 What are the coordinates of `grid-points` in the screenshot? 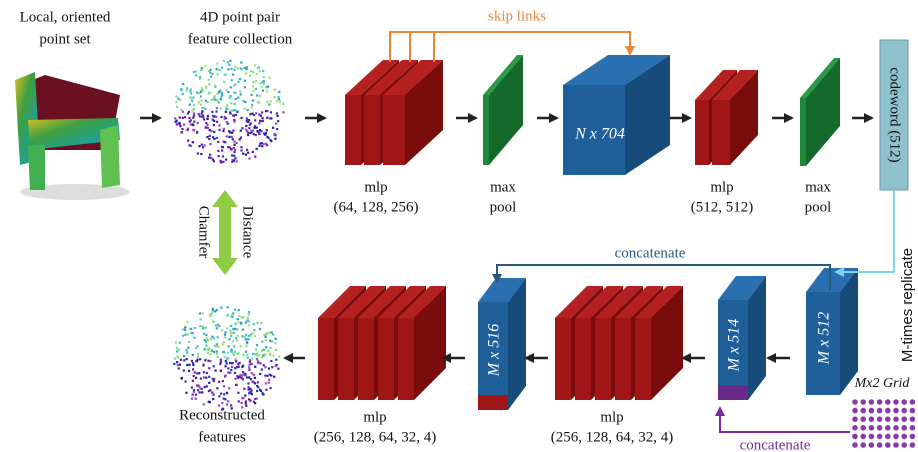 It's located at (884, 423).